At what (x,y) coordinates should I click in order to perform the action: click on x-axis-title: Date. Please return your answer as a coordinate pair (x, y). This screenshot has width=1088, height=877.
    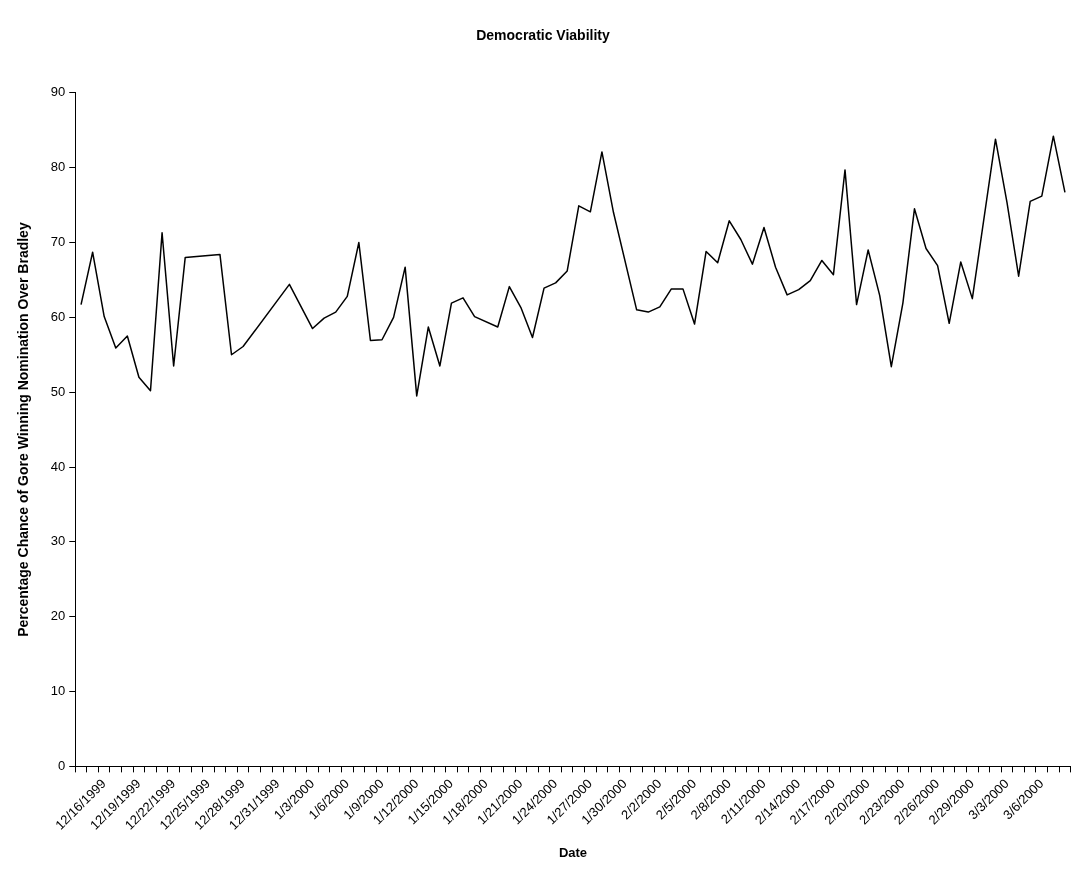
    Looking at the image, I should click on (573, 852).